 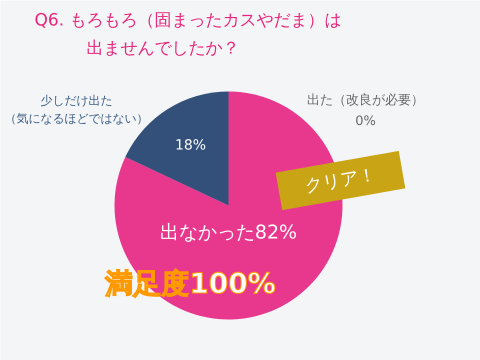 What do you see at coordinates (340, 181) in the screenshot?
I see `text: クリア！` at bounding box center [340, 181].